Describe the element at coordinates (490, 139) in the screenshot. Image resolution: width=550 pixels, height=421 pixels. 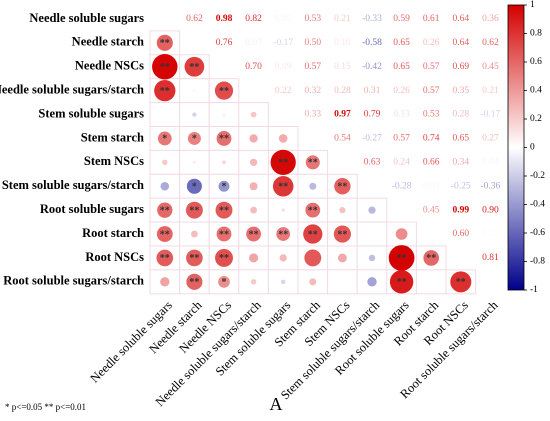
I see `value-label: 0.27` at that location.